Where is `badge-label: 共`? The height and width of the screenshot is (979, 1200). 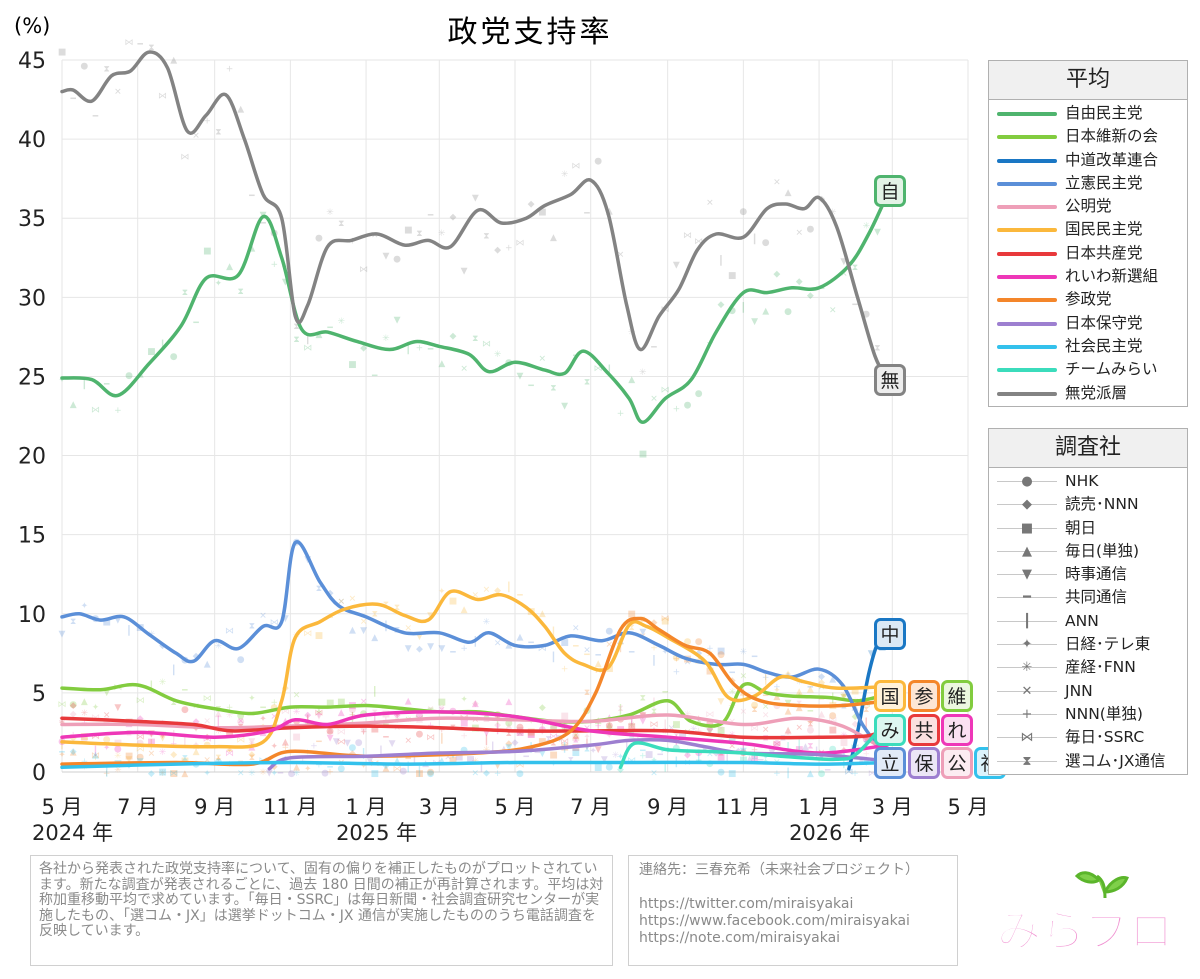
badge-label: 共 is located at coordinates (923, 731).